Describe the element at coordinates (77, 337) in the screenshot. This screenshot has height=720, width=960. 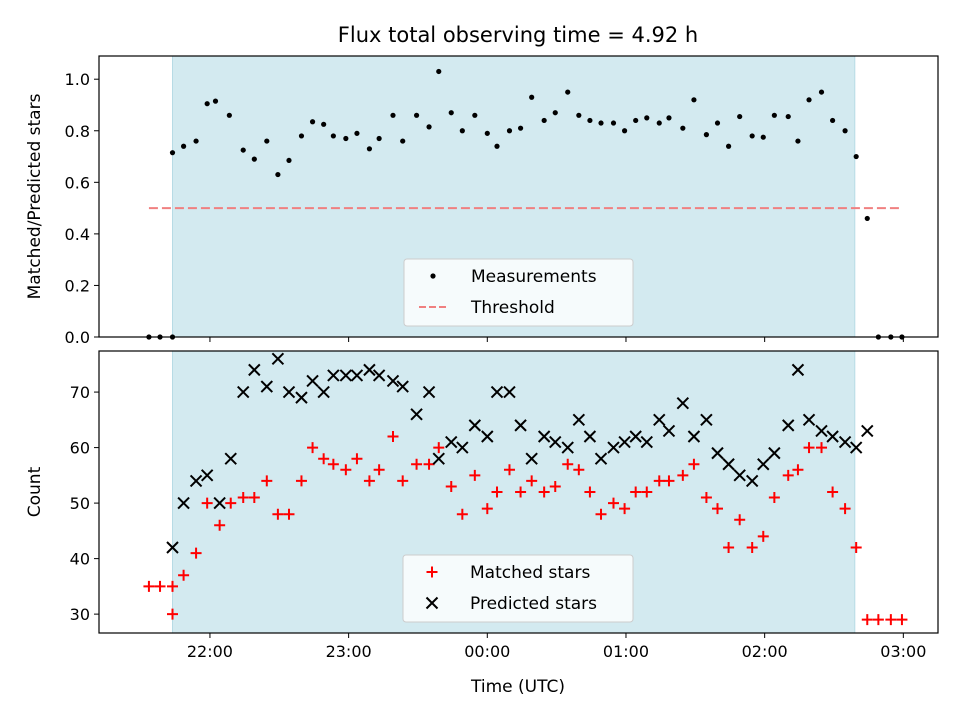
I see `y-tick-label: 0.0` at that location.